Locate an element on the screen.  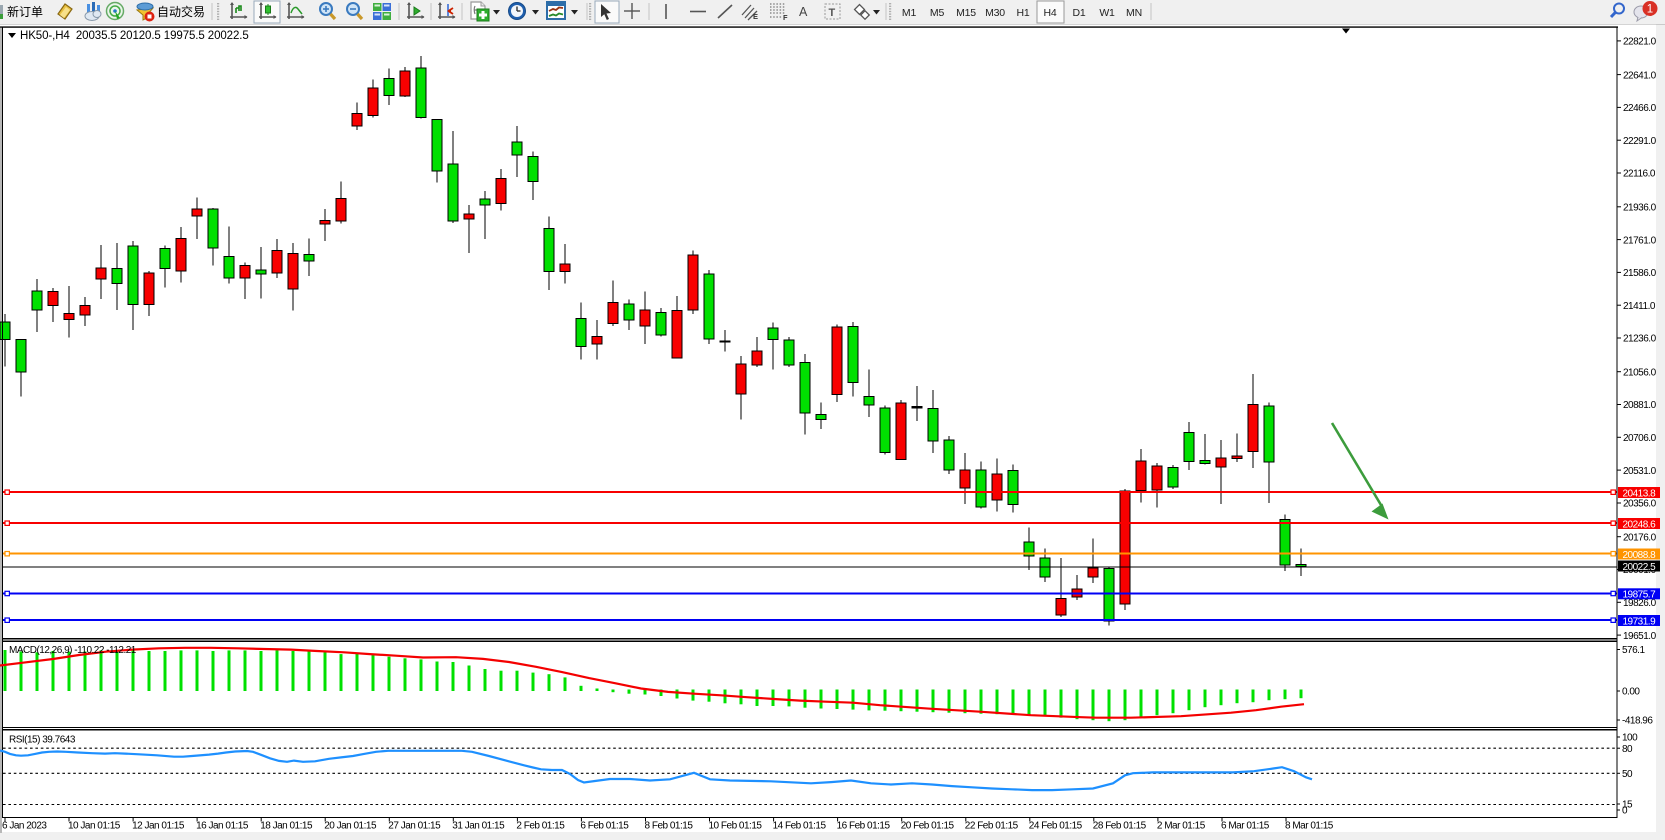
svg-text: 20022.5 is located at coordinates (1640, 567).